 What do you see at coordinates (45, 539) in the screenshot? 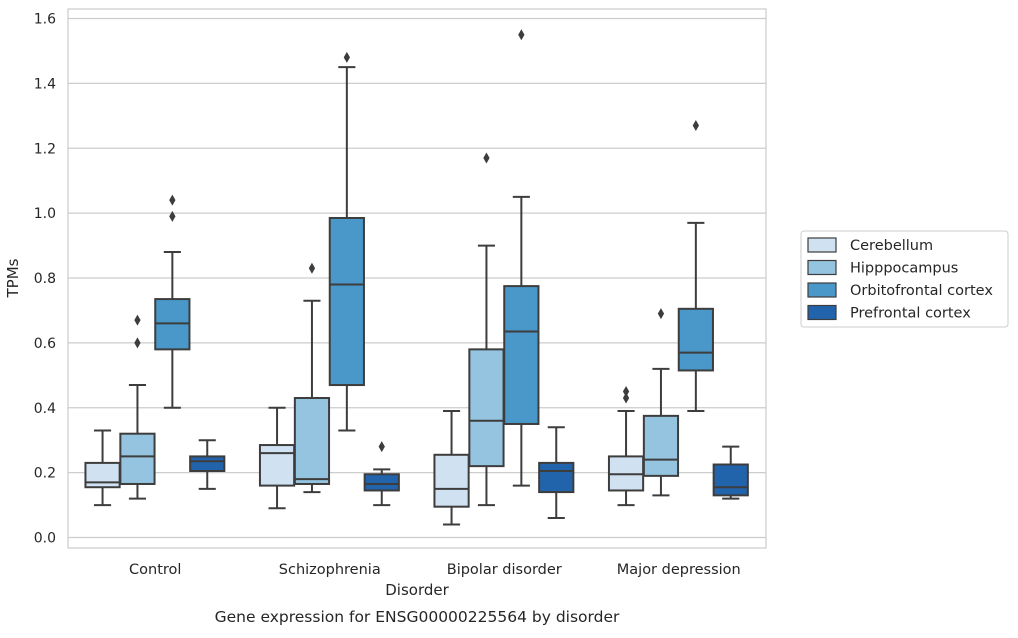
I see `y-tick-label: 0.0` at bounding box center [45, 539].